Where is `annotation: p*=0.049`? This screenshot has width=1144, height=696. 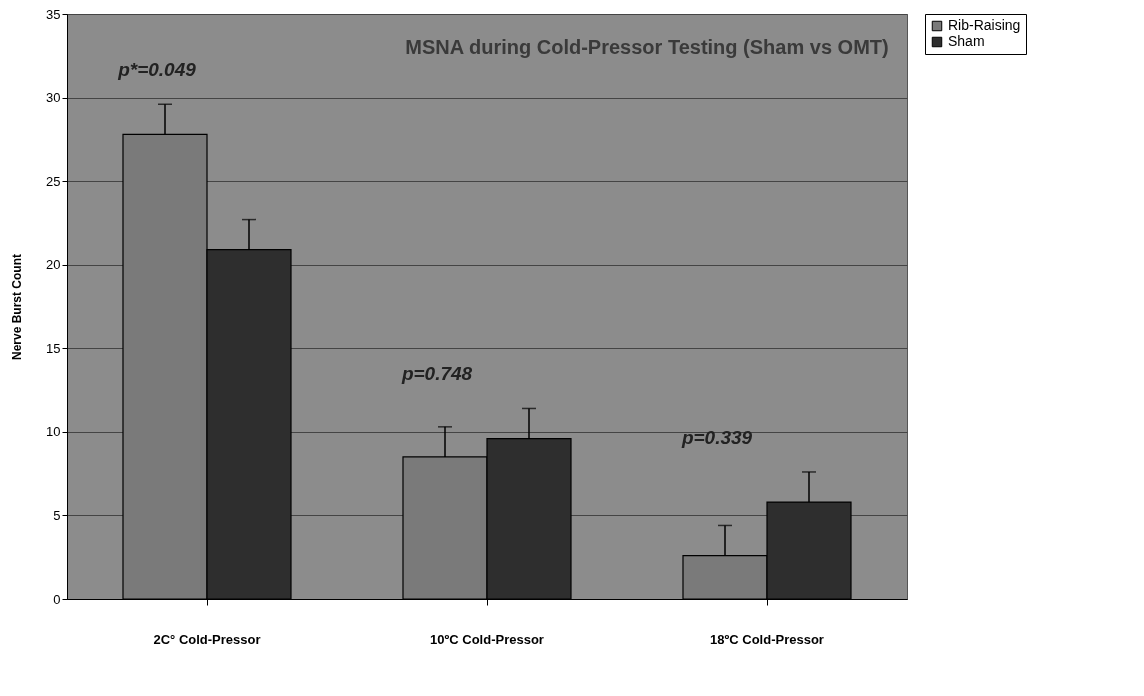 annotation: p*=0.049 is located at coordinates (157, 70).